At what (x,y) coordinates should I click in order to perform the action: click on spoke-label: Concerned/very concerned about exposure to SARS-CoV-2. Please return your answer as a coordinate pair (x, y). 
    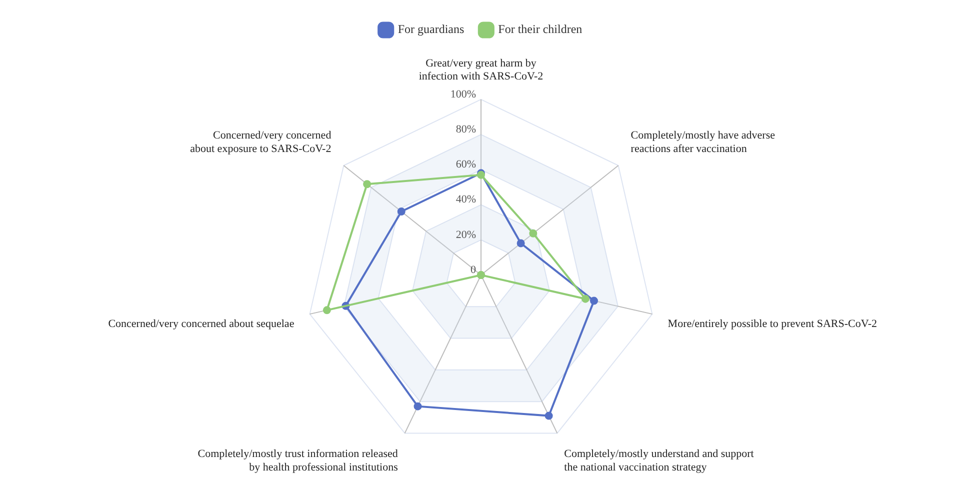
    Looking at the image, I should click on (261, 142).